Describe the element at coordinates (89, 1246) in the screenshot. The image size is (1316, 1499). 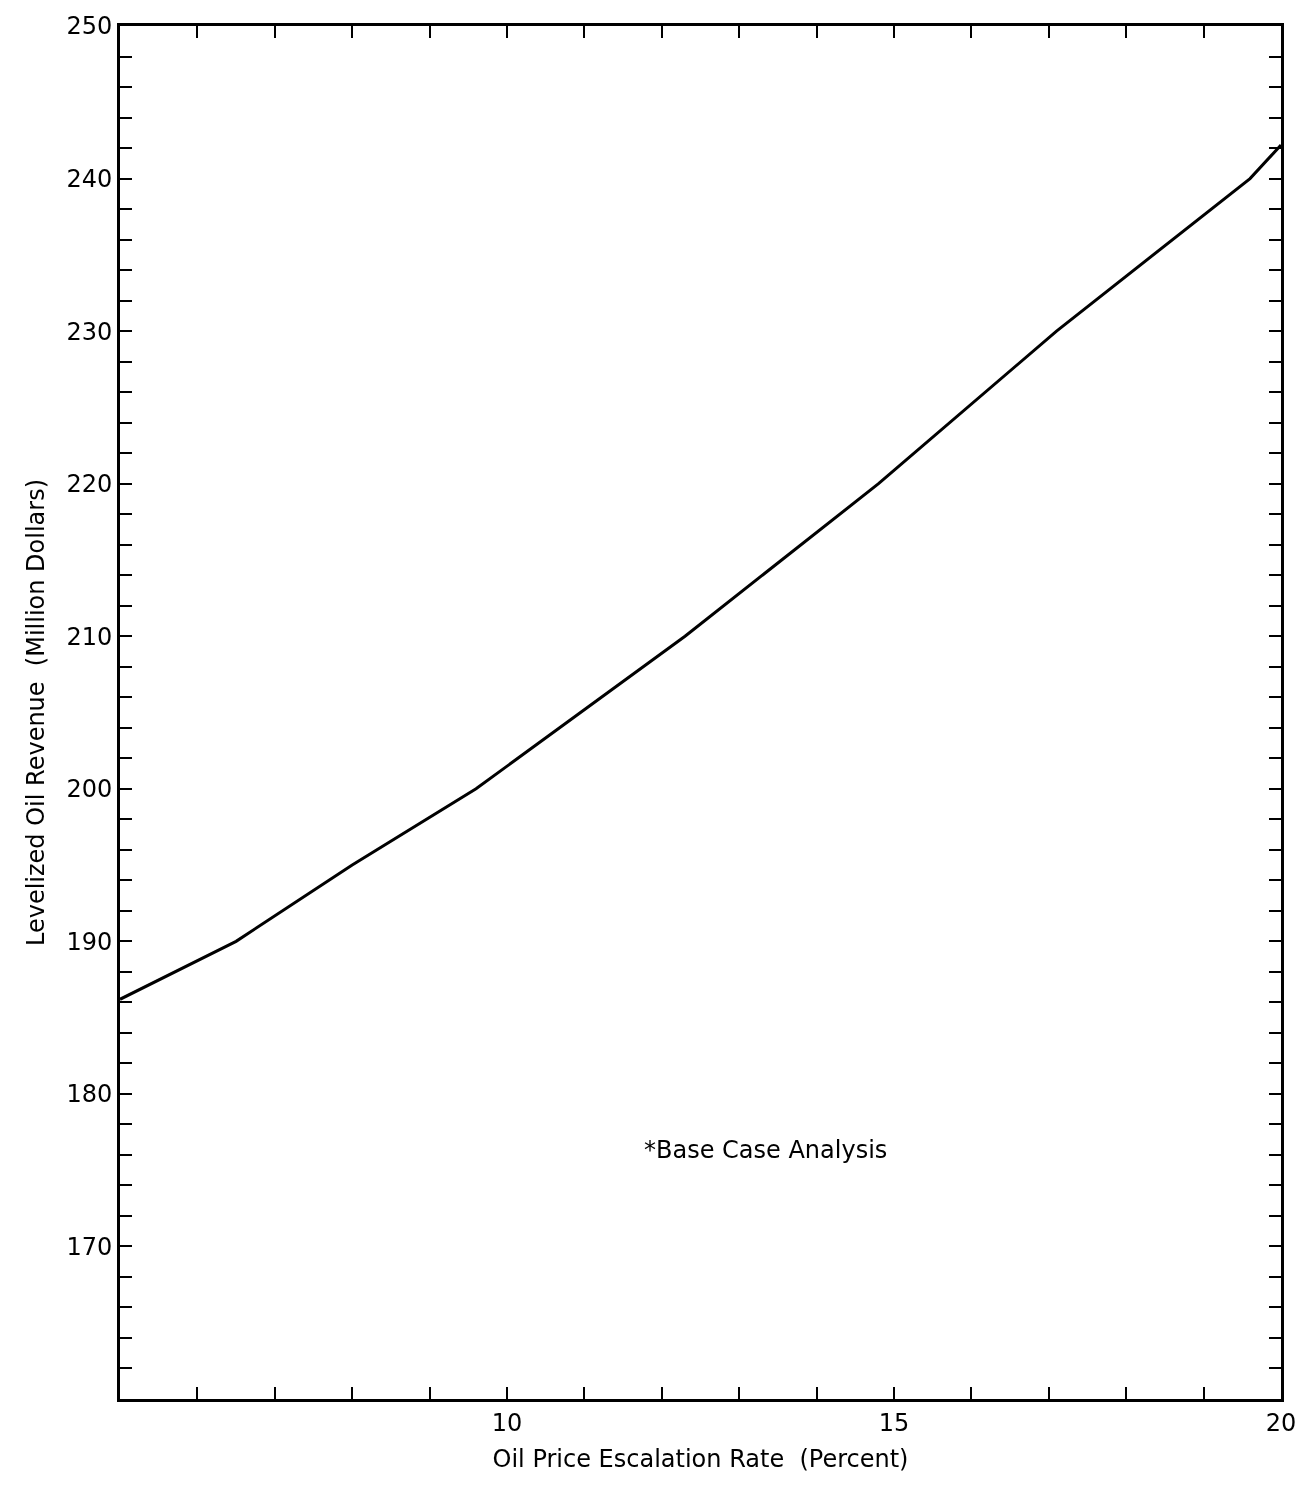
I see `y-tick-label: 170` at that location.